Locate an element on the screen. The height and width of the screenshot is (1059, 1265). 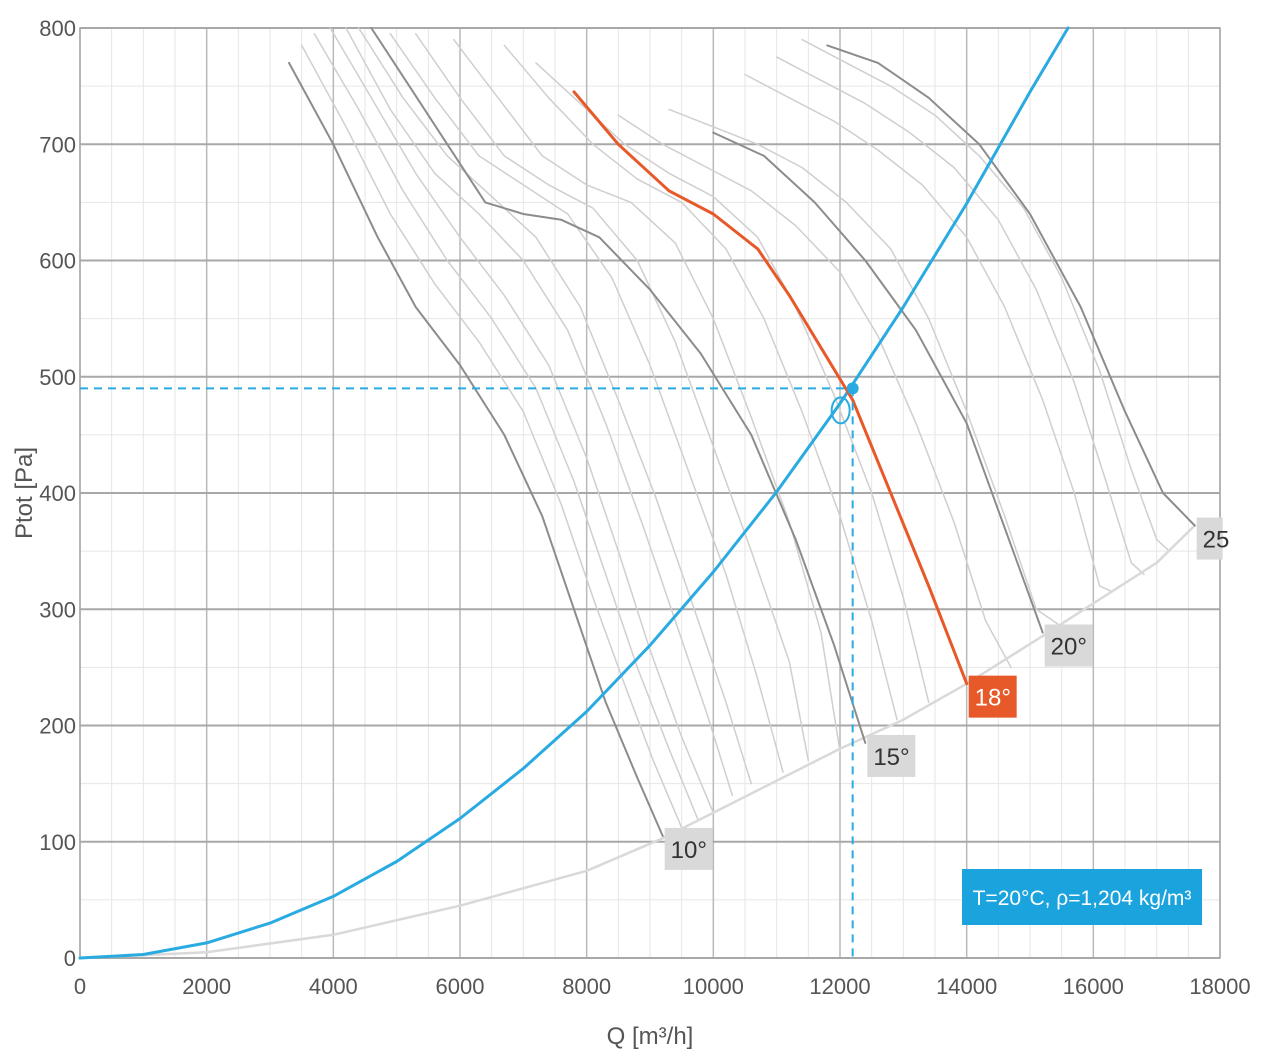
y-axis-title: Ptot [Pa] is located at coordinates (24, 493).